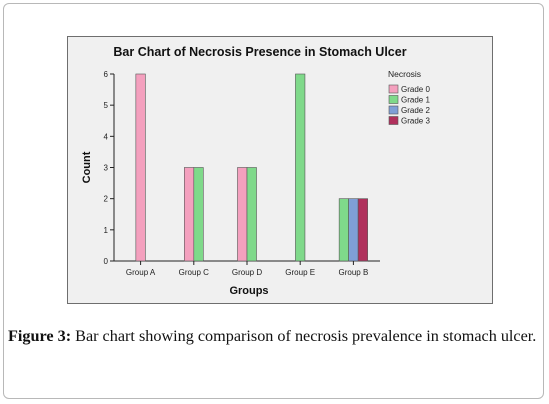 Image resolution: width=549 pixels, height=404 pixels. I want to click on legend-label-grade-1: Grade 1, so click(415, 100).